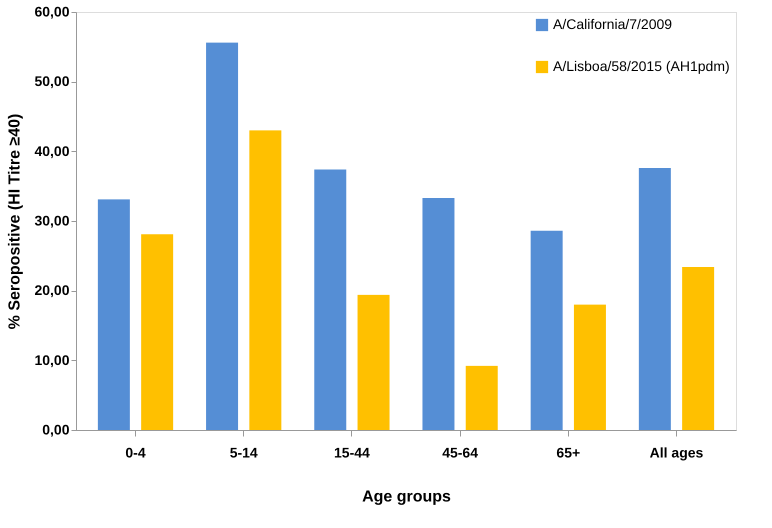 The height and width of the screenshot is (528, 772). I want to click on y-tick-label: 10,00, so click(52, 360).